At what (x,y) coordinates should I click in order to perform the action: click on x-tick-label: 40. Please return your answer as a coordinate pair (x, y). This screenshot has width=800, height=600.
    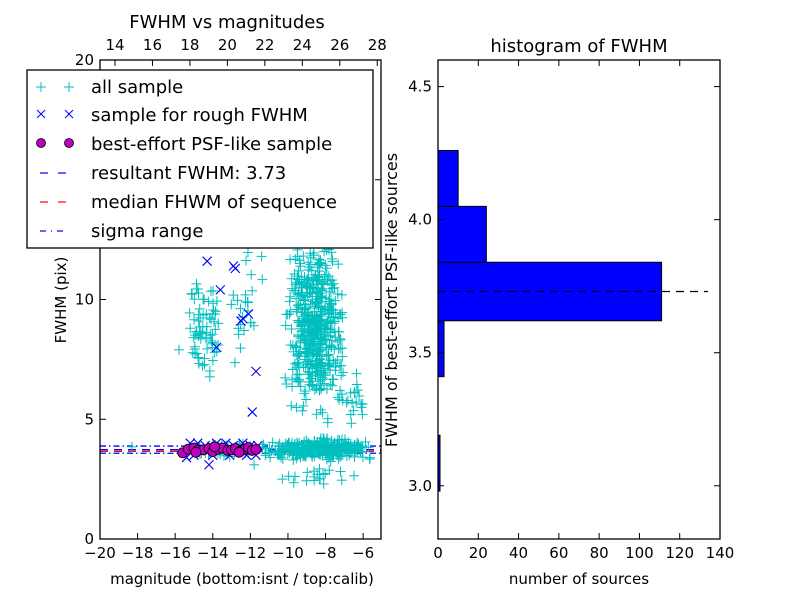
    Looking at the image, I should click on (518, 553).